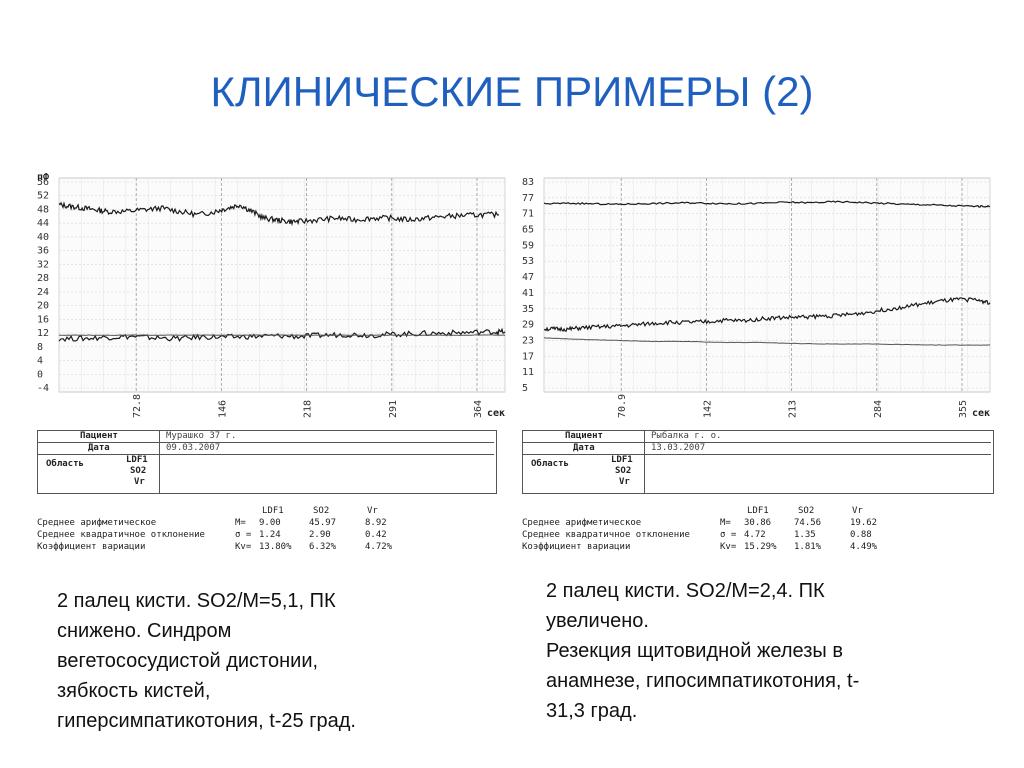 This screenshot has width=1024, height=768. What do you see at coordinates (528, 214) in the screenshot?
I see `y-tick-label: 71` at bounding box center [528, 214].